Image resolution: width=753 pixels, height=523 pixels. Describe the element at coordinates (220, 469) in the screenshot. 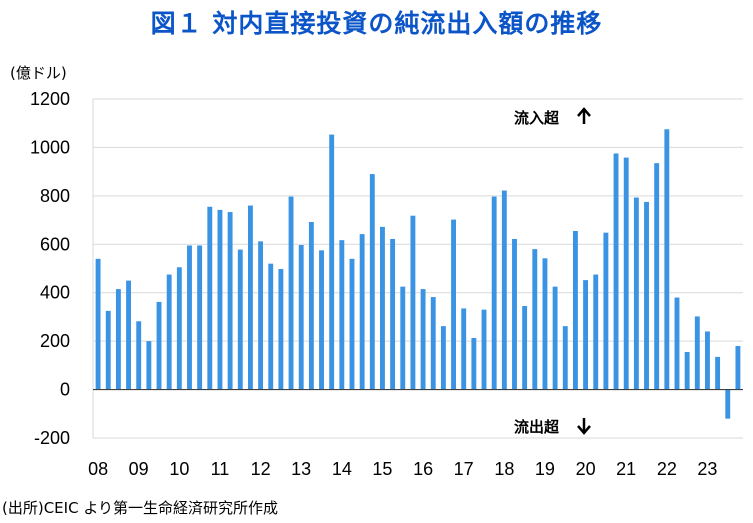

I see `x-tick-label: 11` at that location.